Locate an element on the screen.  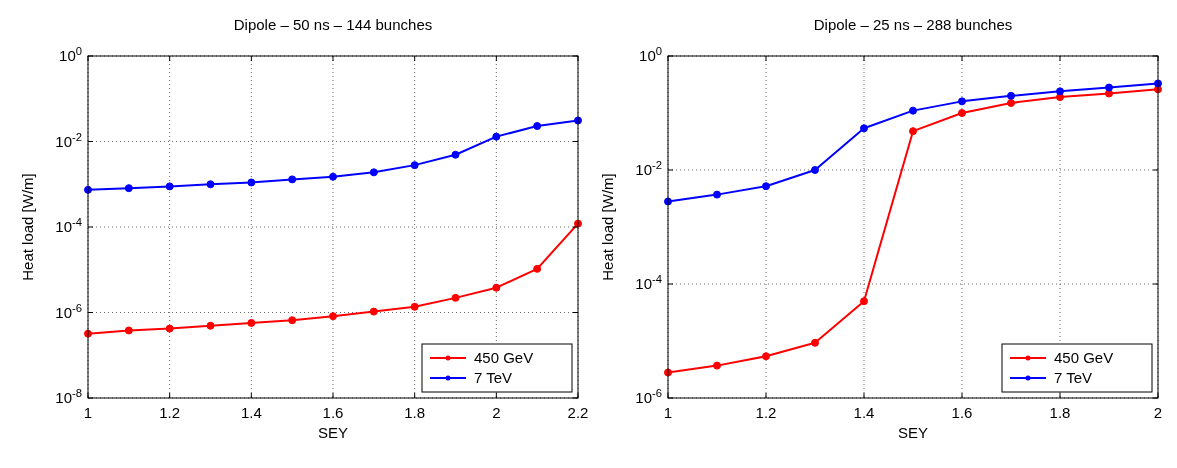
x-tick-label: 2.2 is located at coordinates (578, 412).